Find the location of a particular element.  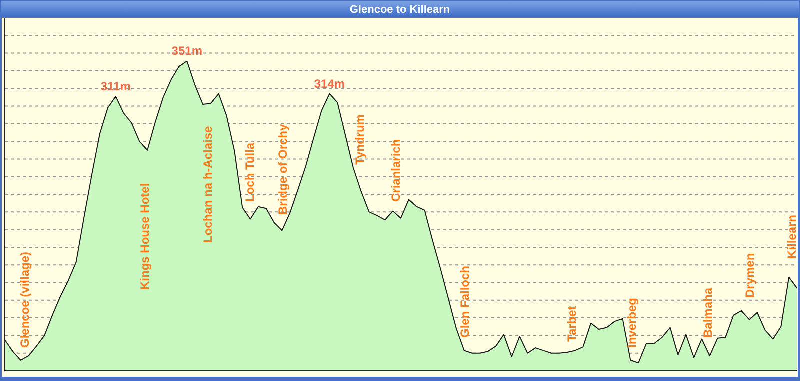

chart-title: Glencoe to Killearn is located at coordinates (400, 10).